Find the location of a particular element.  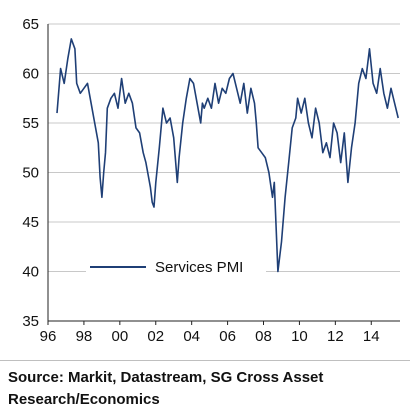

y-tick-label-65: 65 is located at coordinates (30, 24).